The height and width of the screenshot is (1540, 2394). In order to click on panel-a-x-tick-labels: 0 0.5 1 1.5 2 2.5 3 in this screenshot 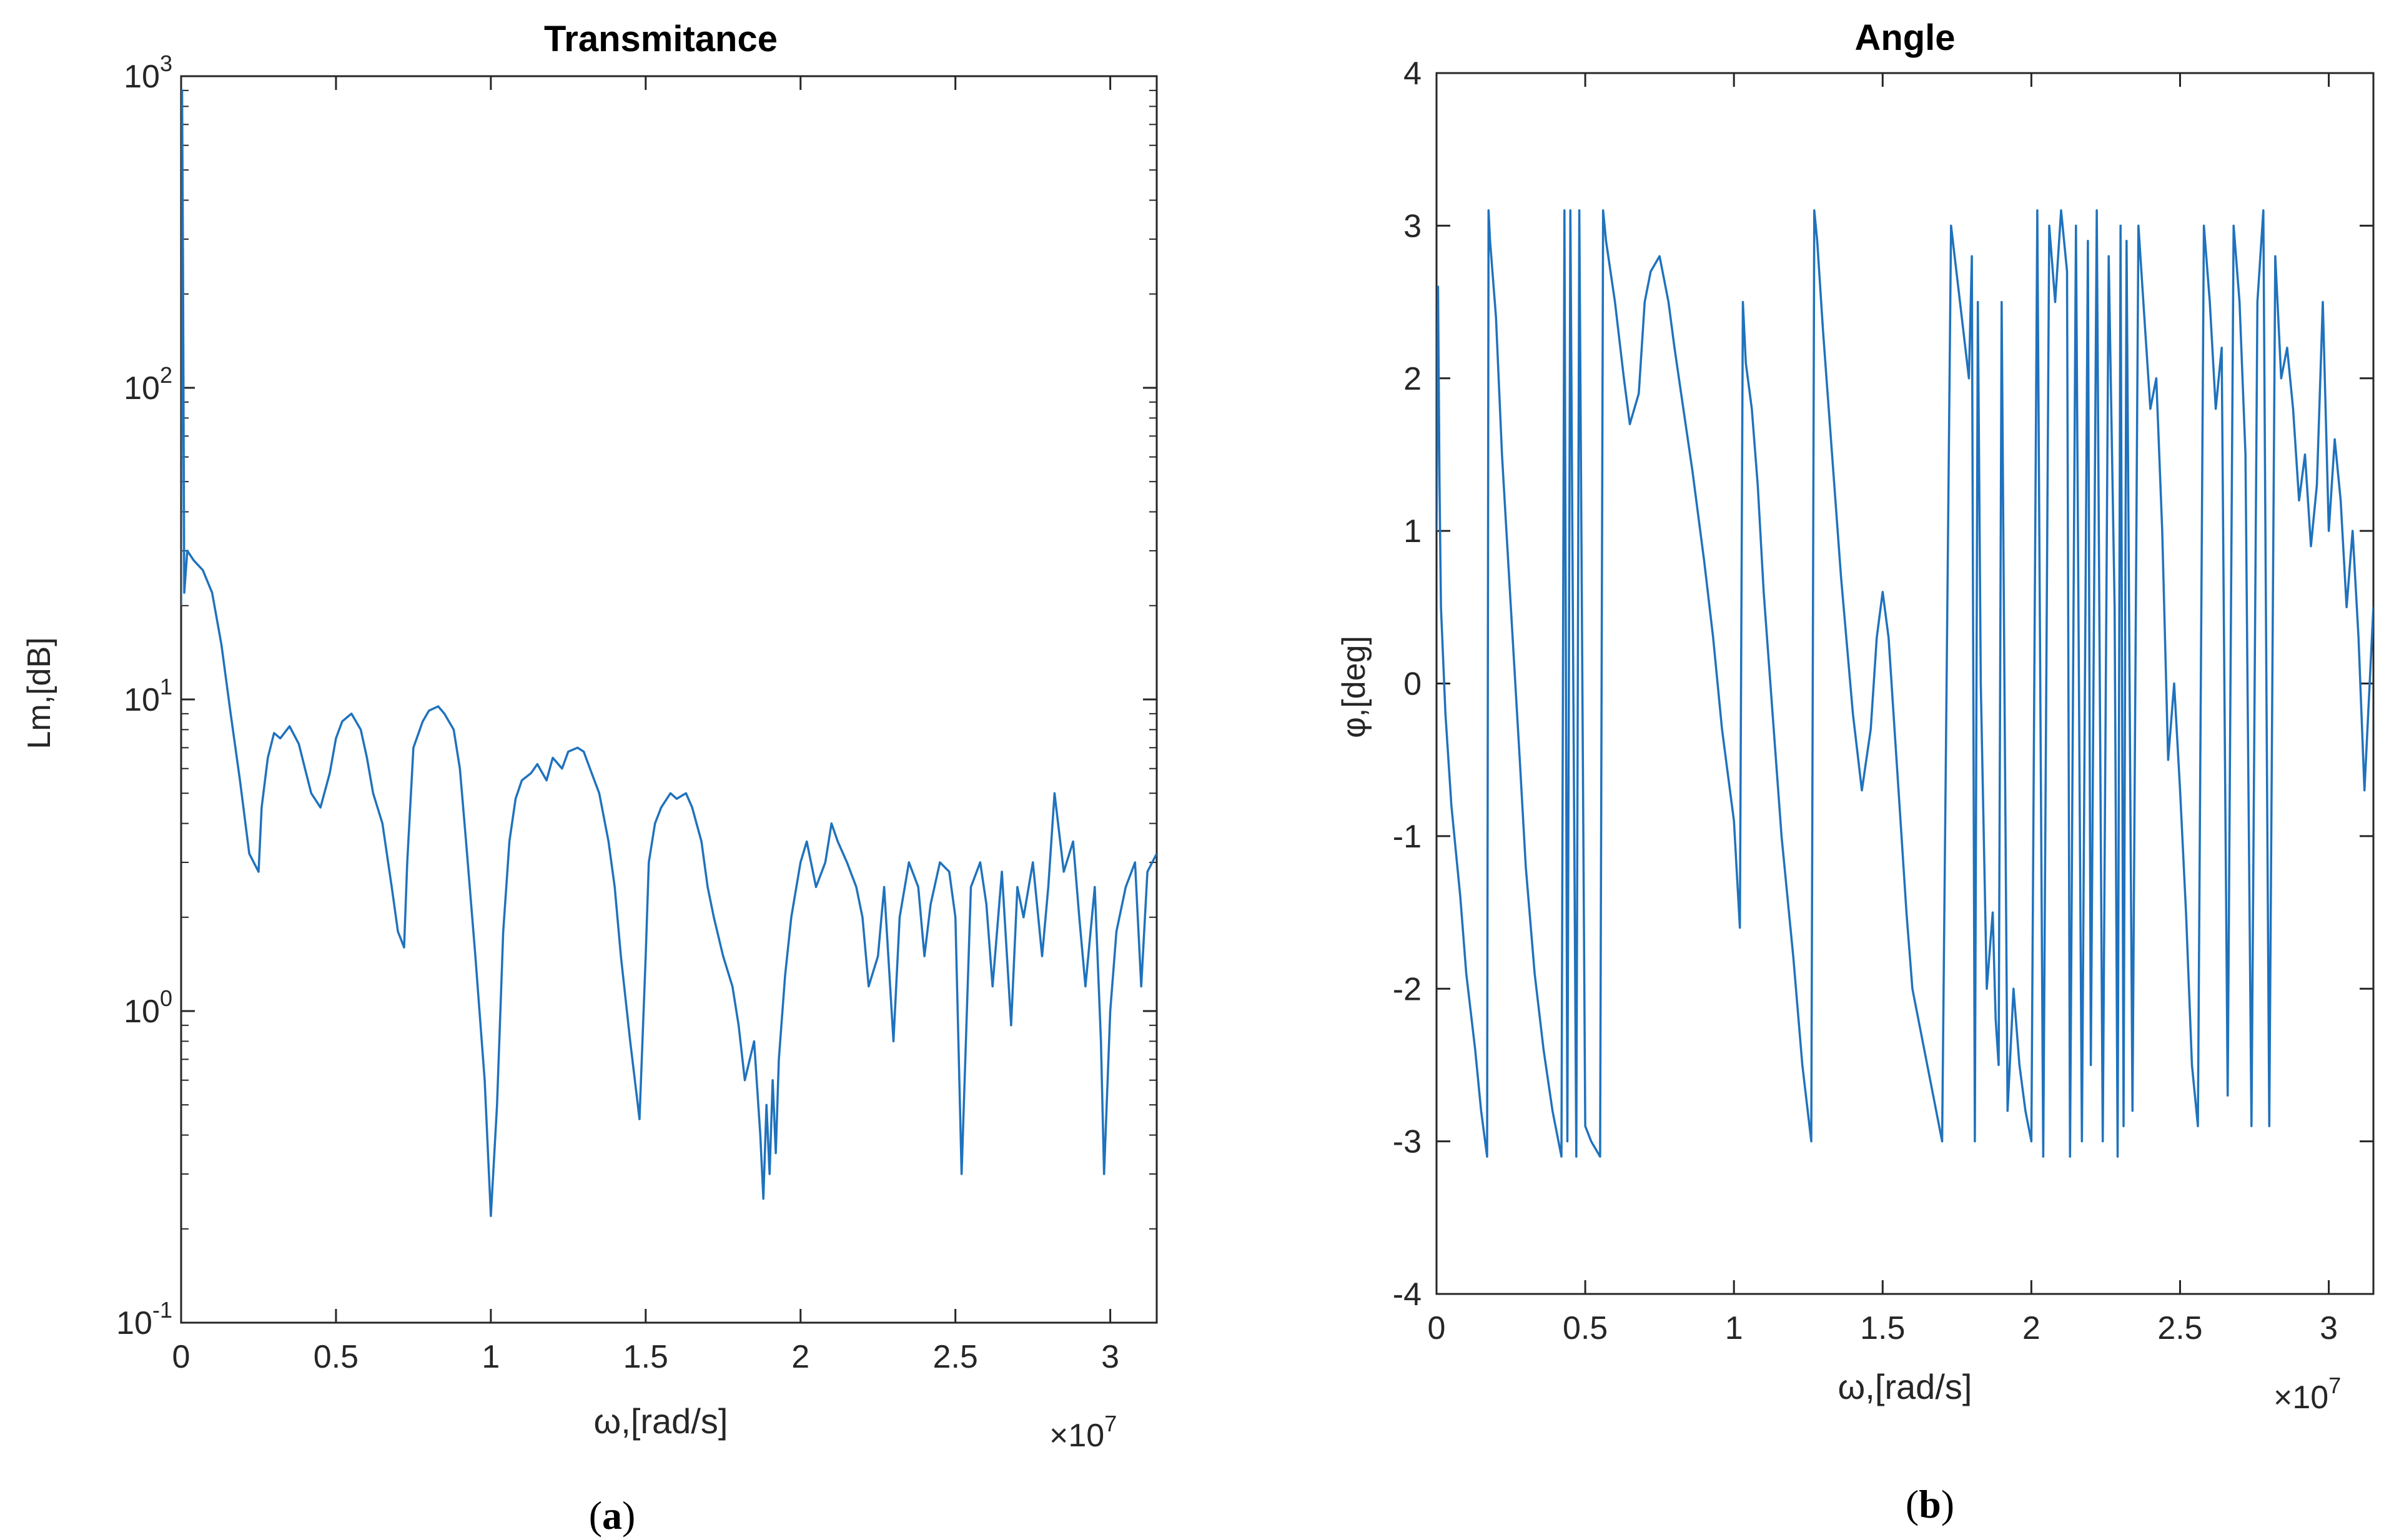, I will do `click(646, 1357)`.